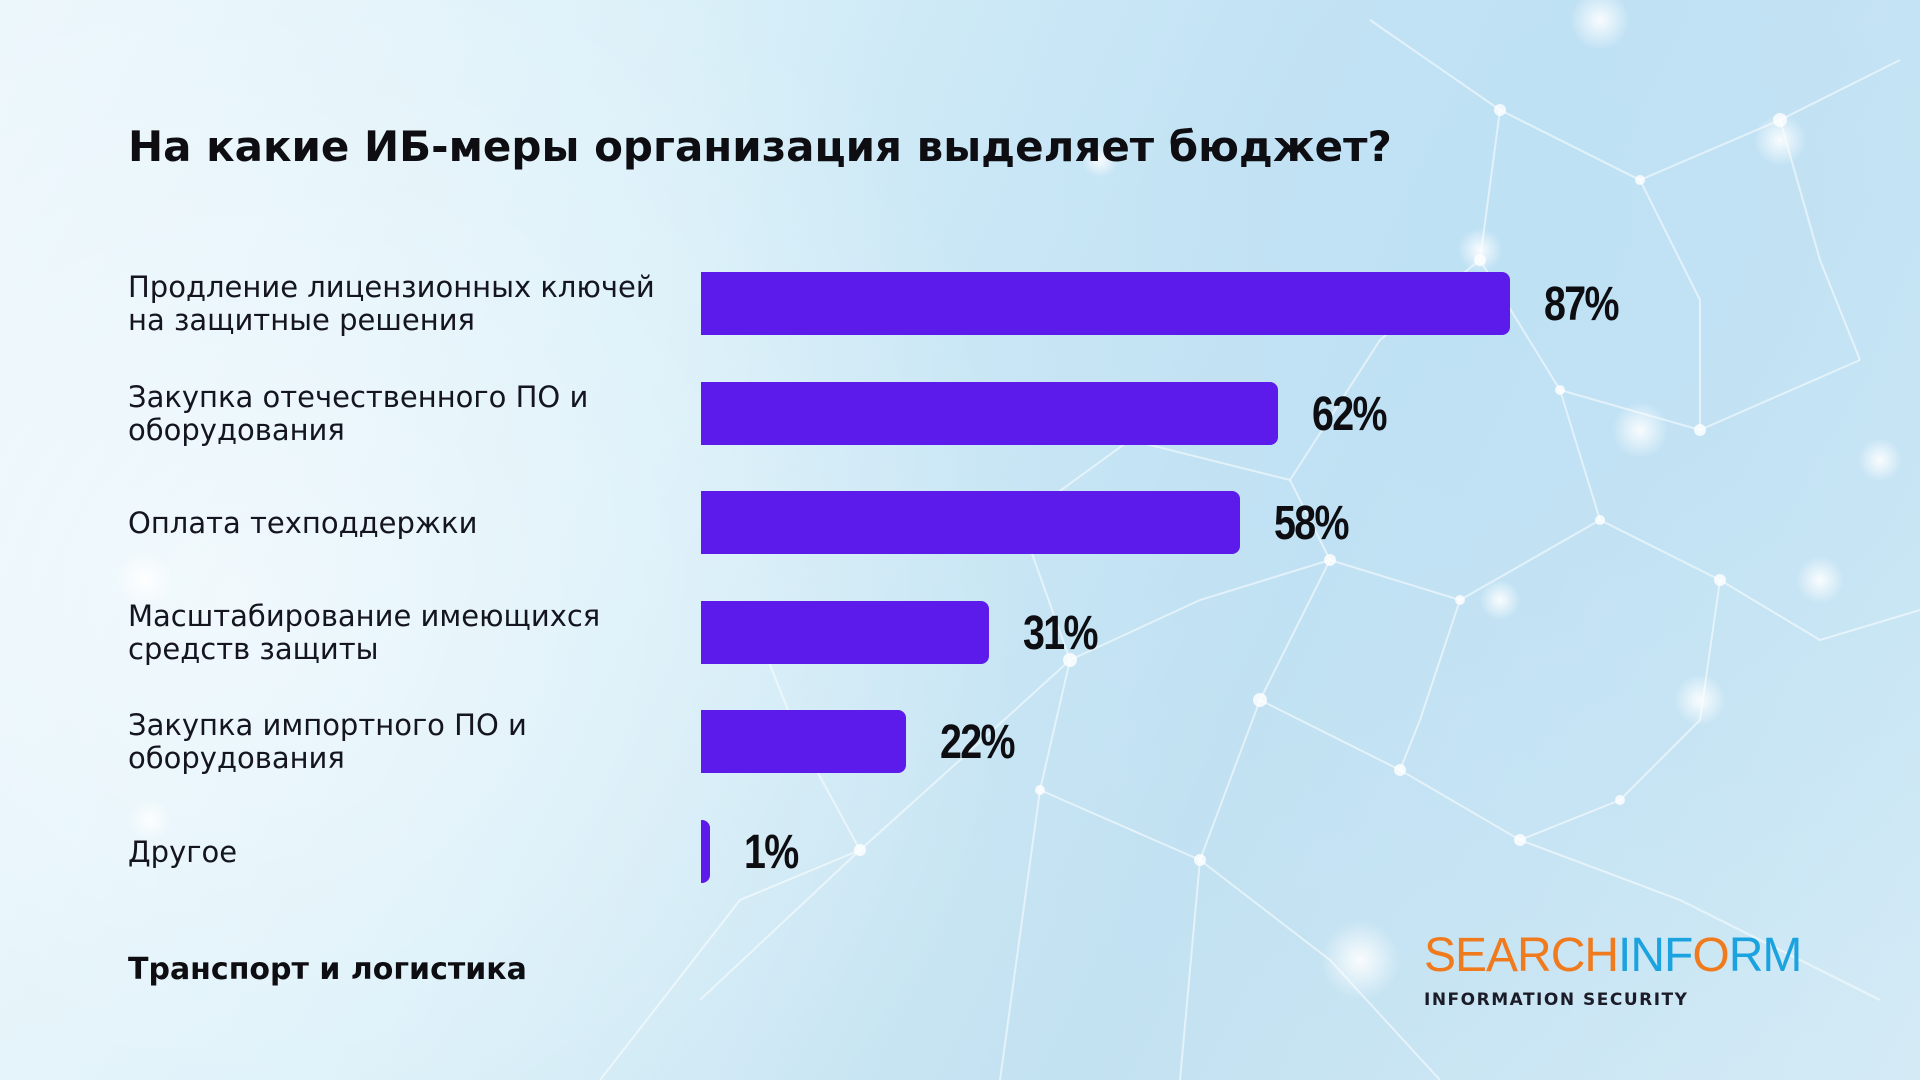  What do you see at coordinates (1061, 633) in the screenshot?
I see `value-label: 31%` at bounding box center [1061, 633].